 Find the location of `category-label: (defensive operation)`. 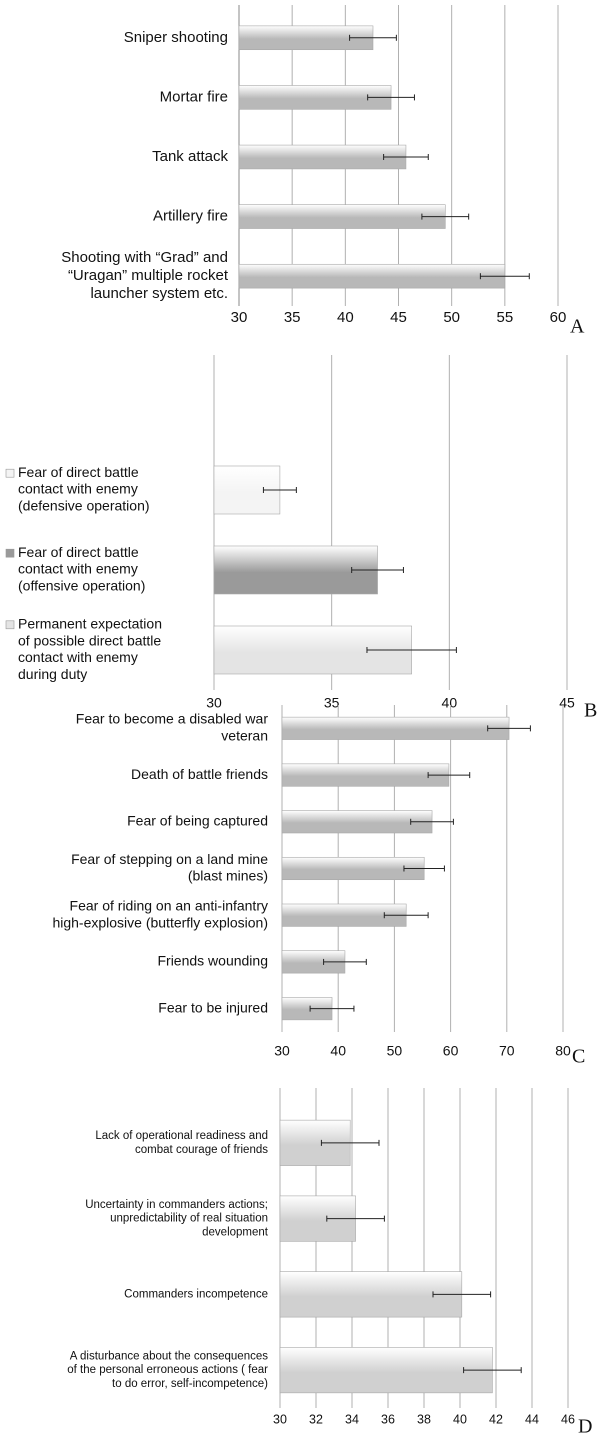

category-label: (defensive operation) is located at coordinates (84, 506).